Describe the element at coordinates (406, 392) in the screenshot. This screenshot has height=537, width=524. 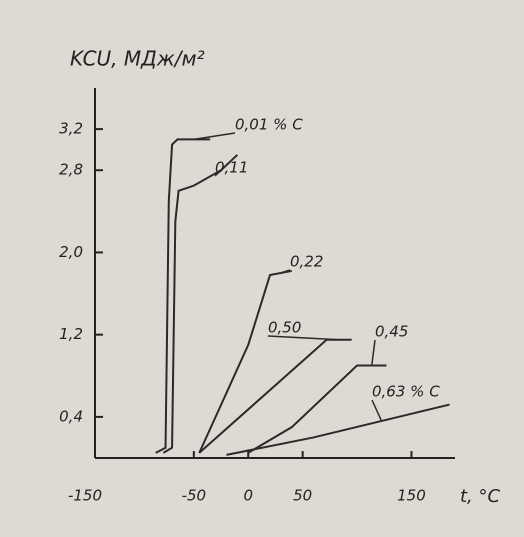
I see `series-label: 0,63 % C` at that location.